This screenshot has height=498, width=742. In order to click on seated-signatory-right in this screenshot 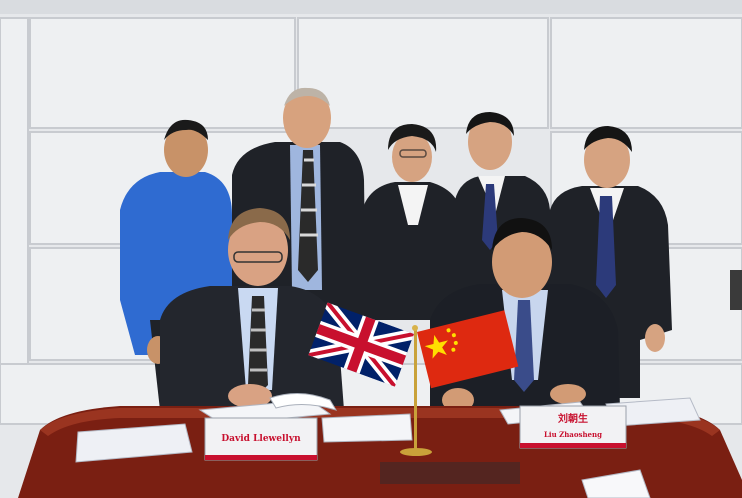, I will do `click(525, 315)`.